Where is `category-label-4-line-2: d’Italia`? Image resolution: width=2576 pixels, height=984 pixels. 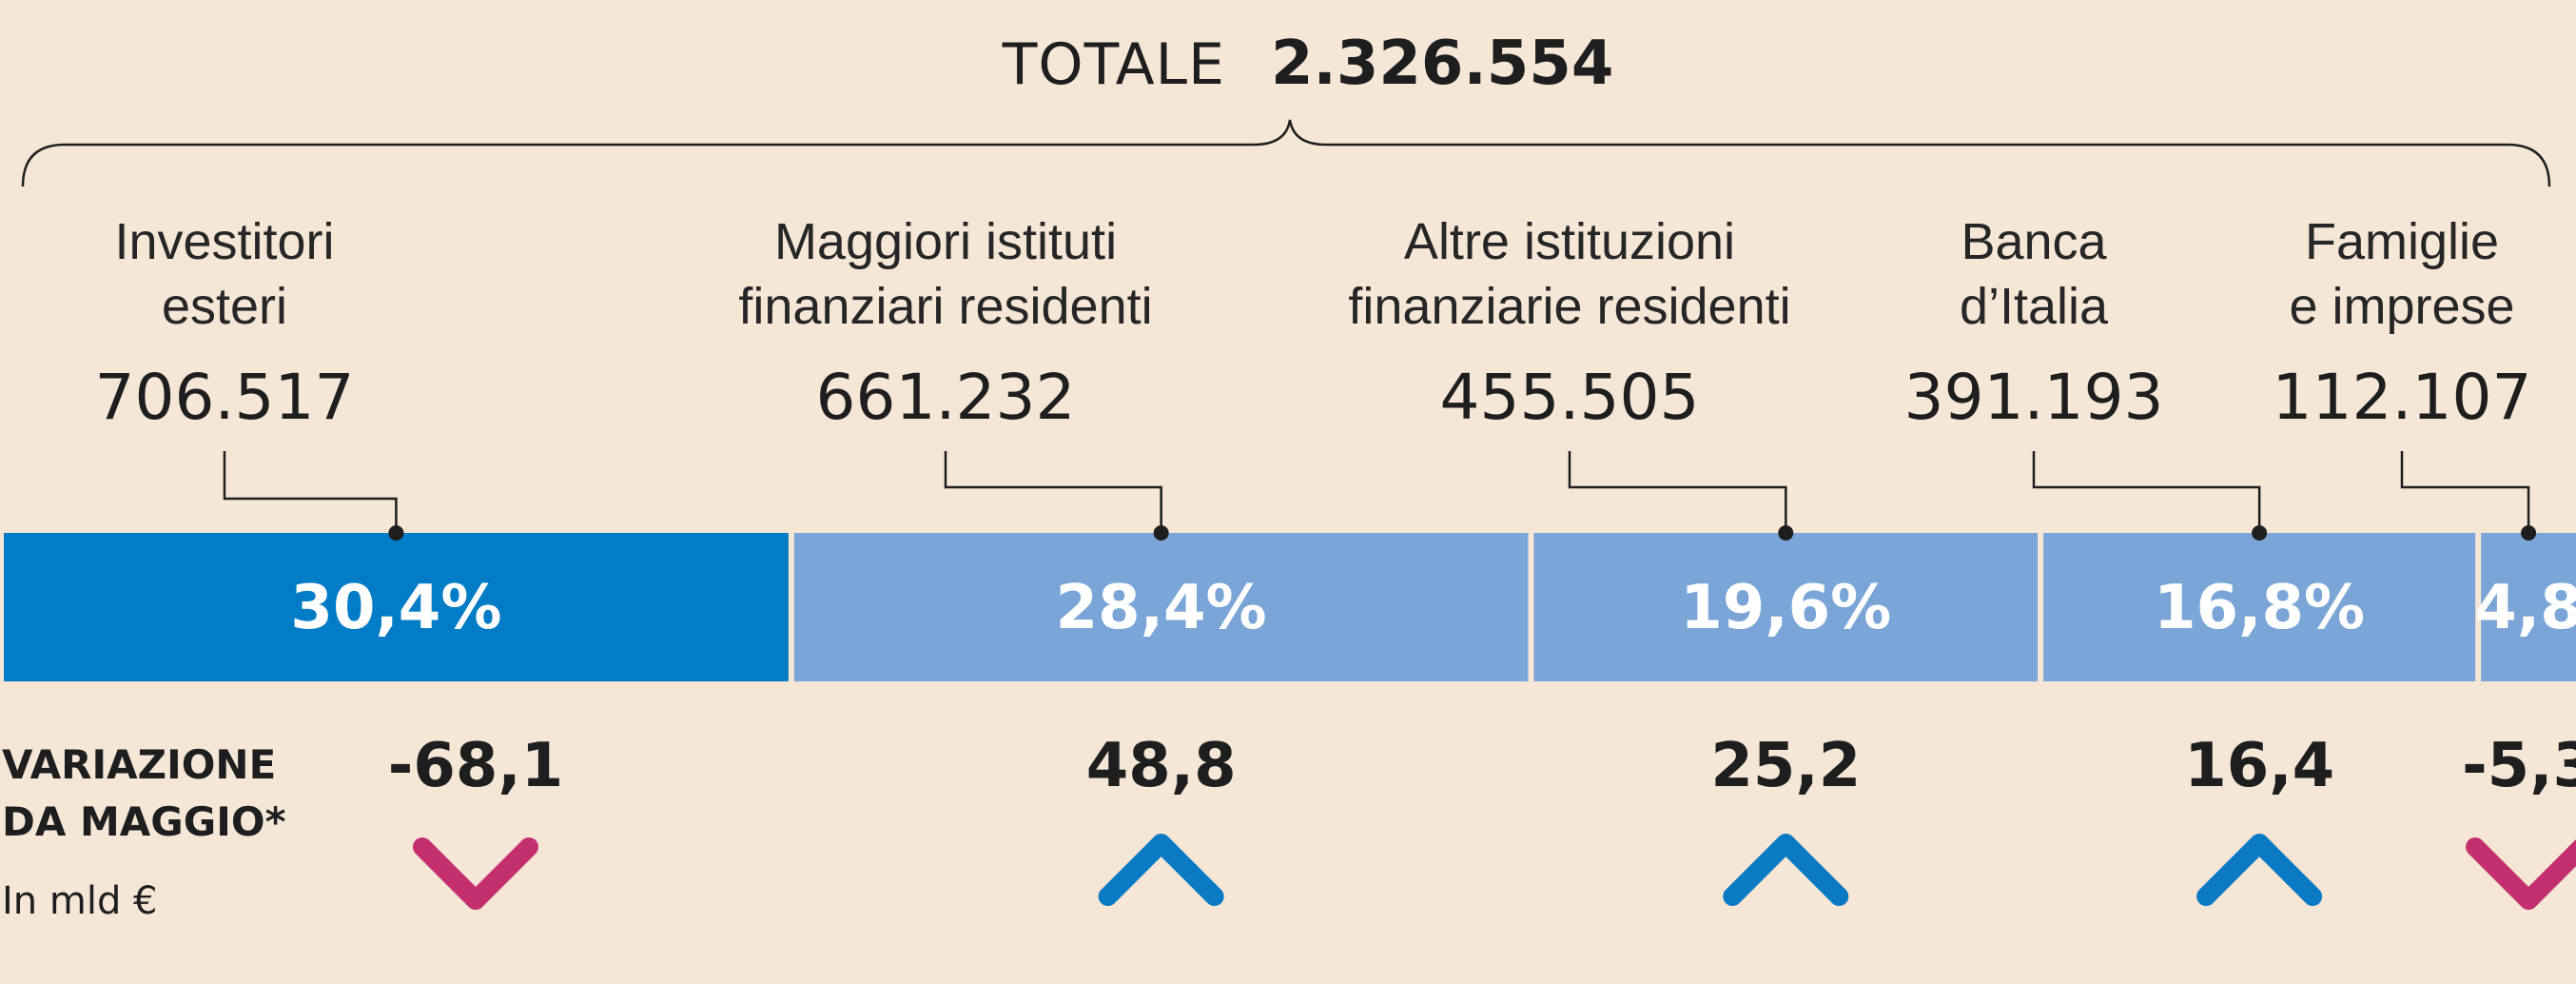
category-label-4-line-2: d’Italia is located at coordinates (2035, 306).